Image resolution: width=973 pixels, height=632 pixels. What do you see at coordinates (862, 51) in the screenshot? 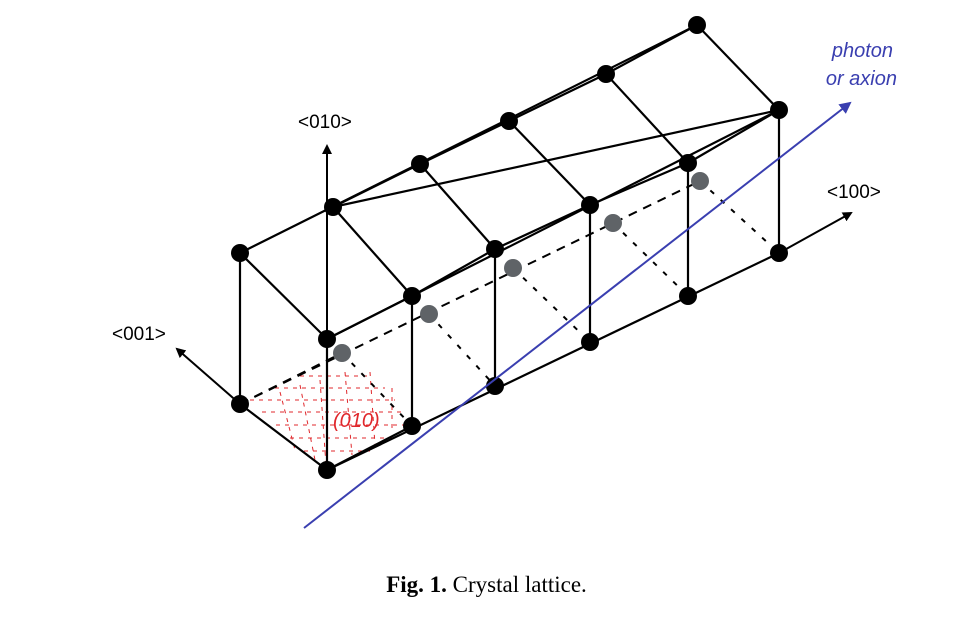
I see `beam-label-line1: photon` at bounding box center [862, 51].